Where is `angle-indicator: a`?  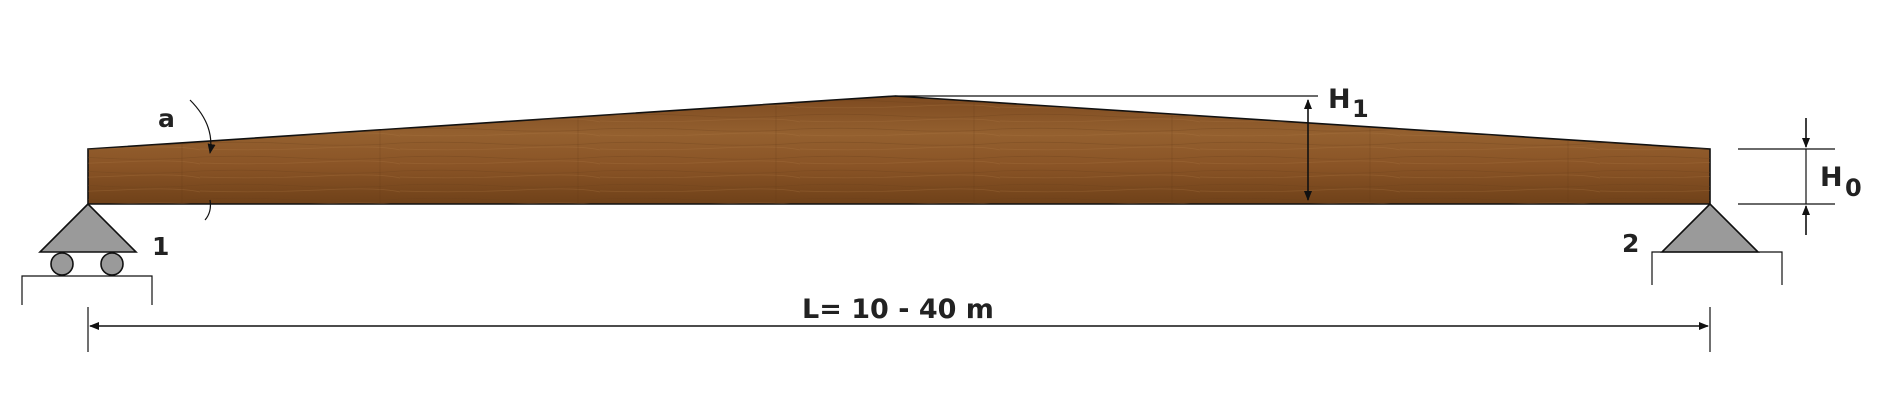
angle-indicator: a is located at coordinates (187, 160).